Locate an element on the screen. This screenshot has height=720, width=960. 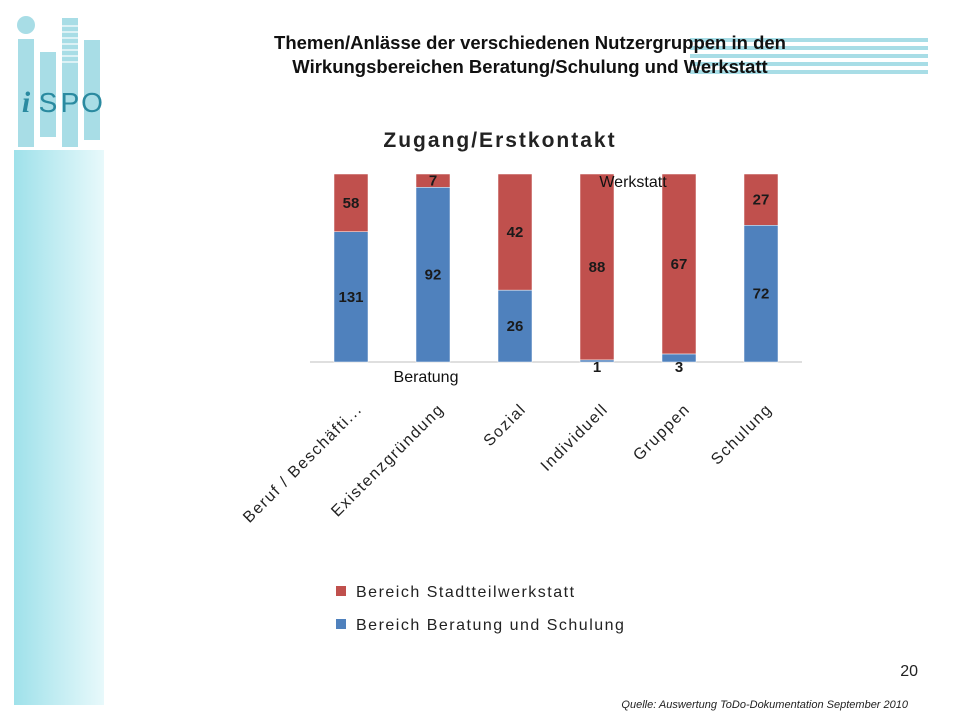
data-label-beratung: 3 is located at coordinates (679, 367).